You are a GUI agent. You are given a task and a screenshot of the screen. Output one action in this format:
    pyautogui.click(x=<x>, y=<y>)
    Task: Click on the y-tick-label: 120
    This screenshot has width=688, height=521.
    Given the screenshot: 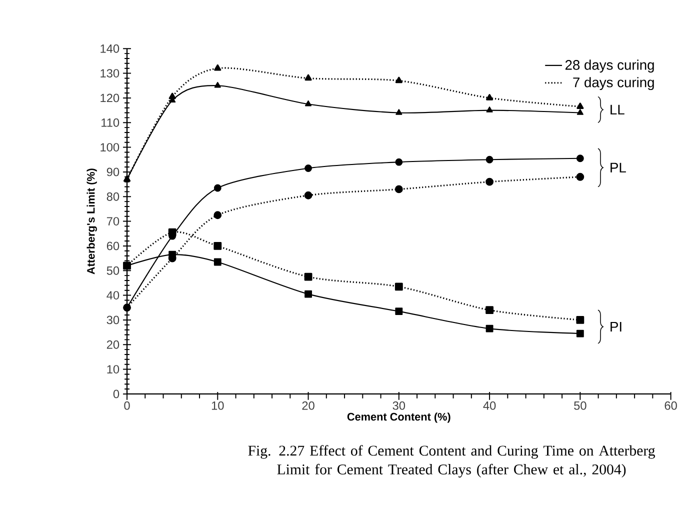 What is the action you would take?
    pyautogui.click(x=110, y=98)
    